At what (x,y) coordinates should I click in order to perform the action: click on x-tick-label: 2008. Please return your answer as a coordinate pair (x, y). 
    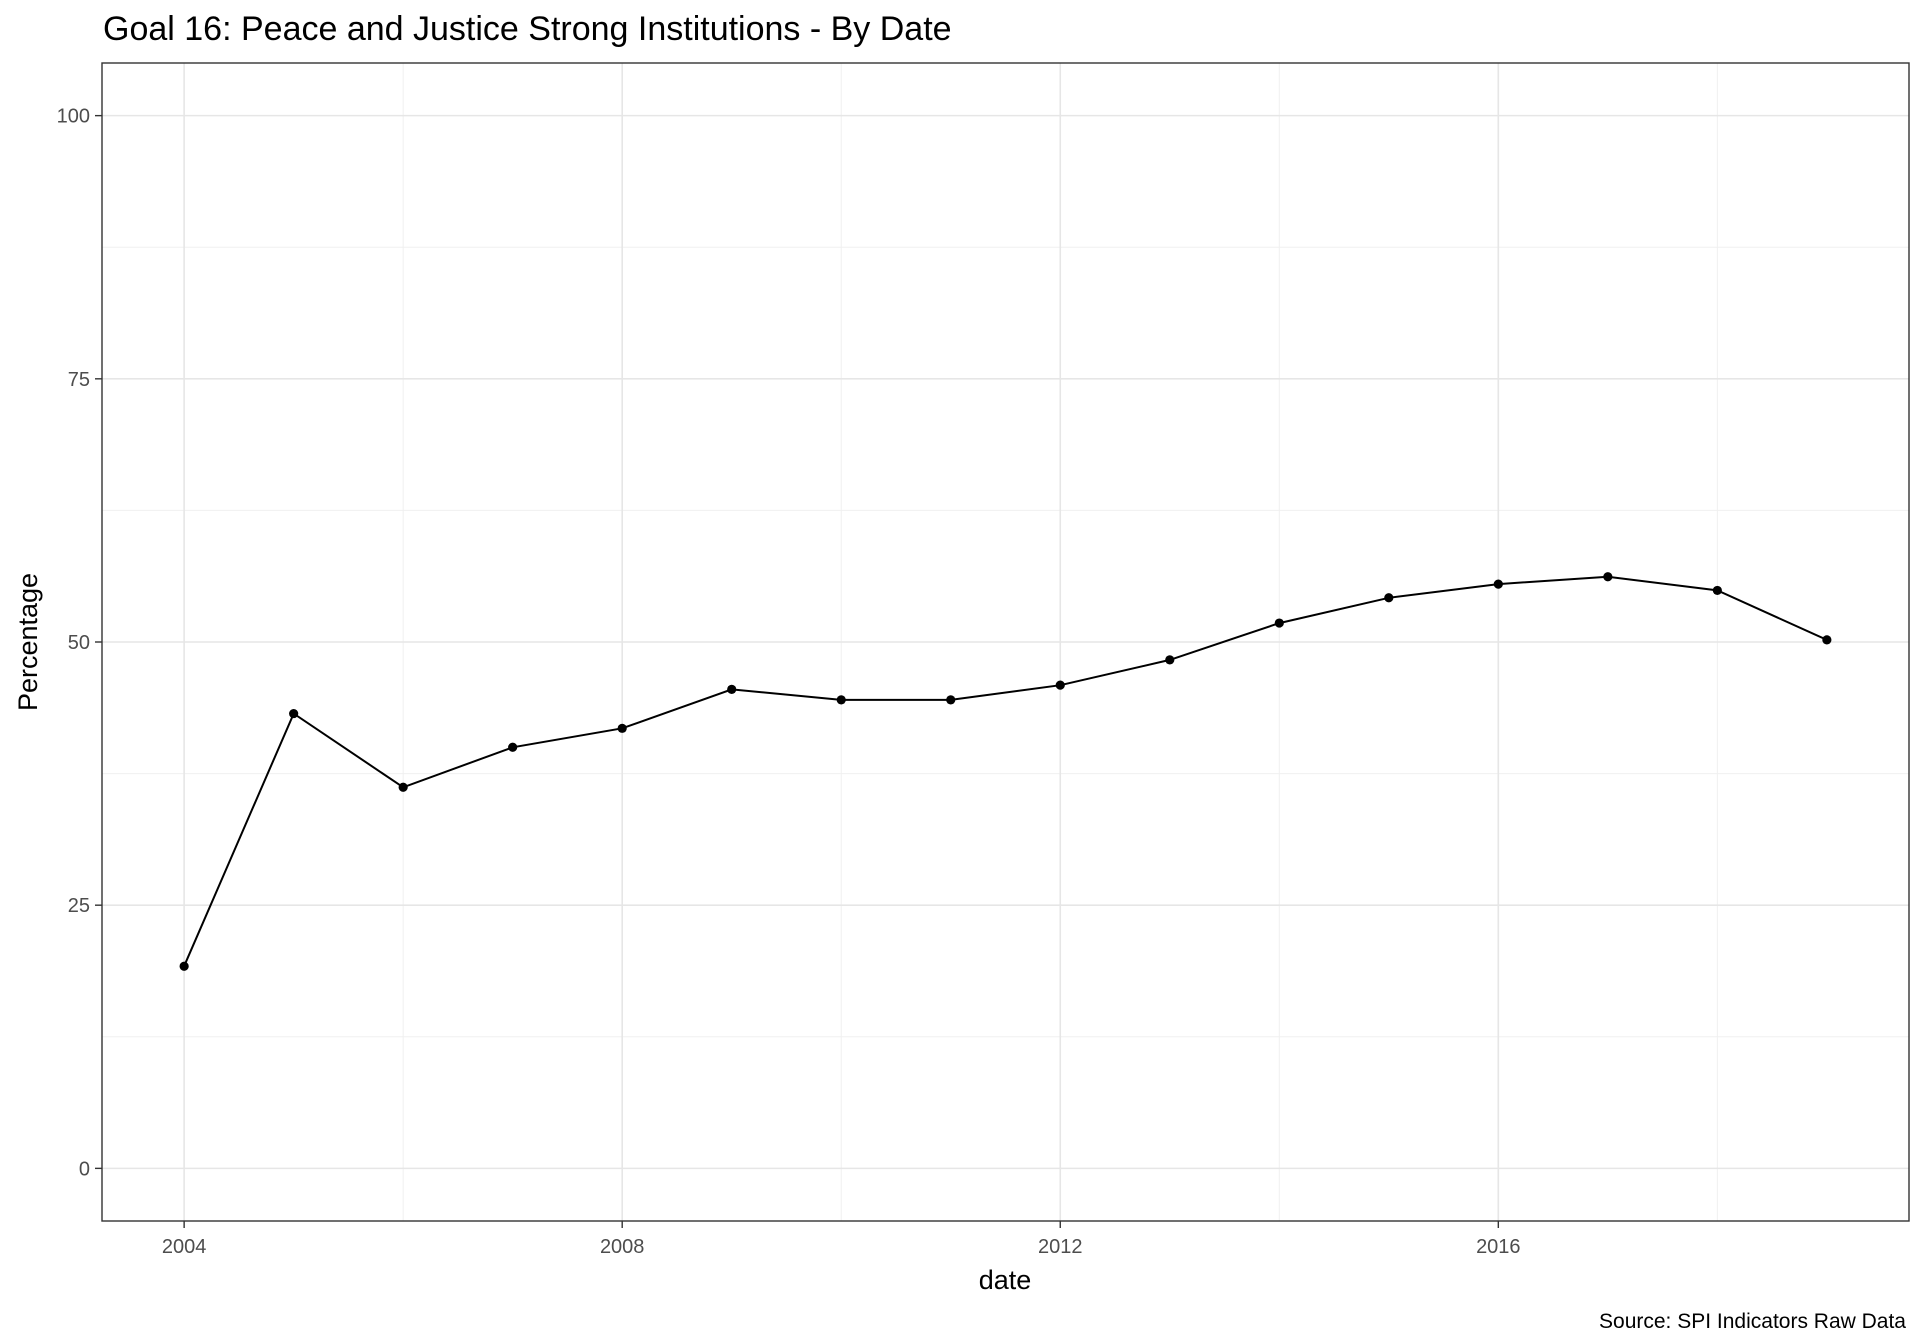
    Looking at the image, I should click on (622, 1247).